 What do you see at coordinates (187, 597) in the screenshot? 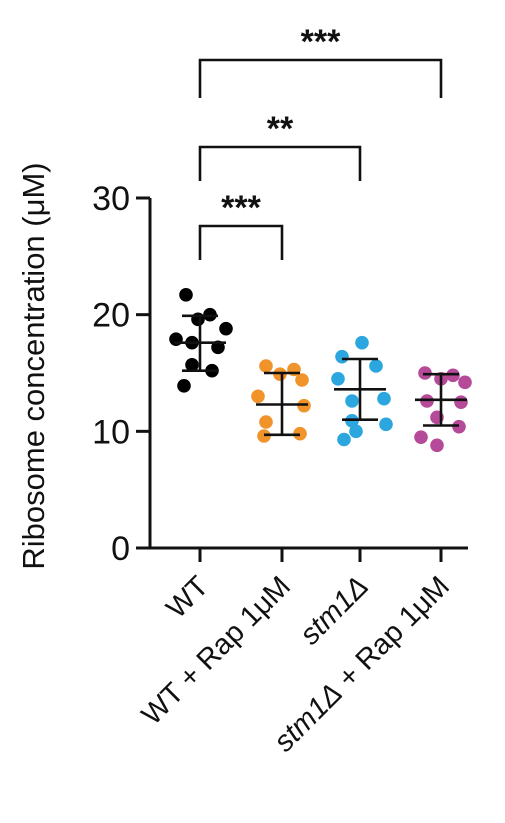
I see `x-tick-label: WT` at bounding box center [187, 597].